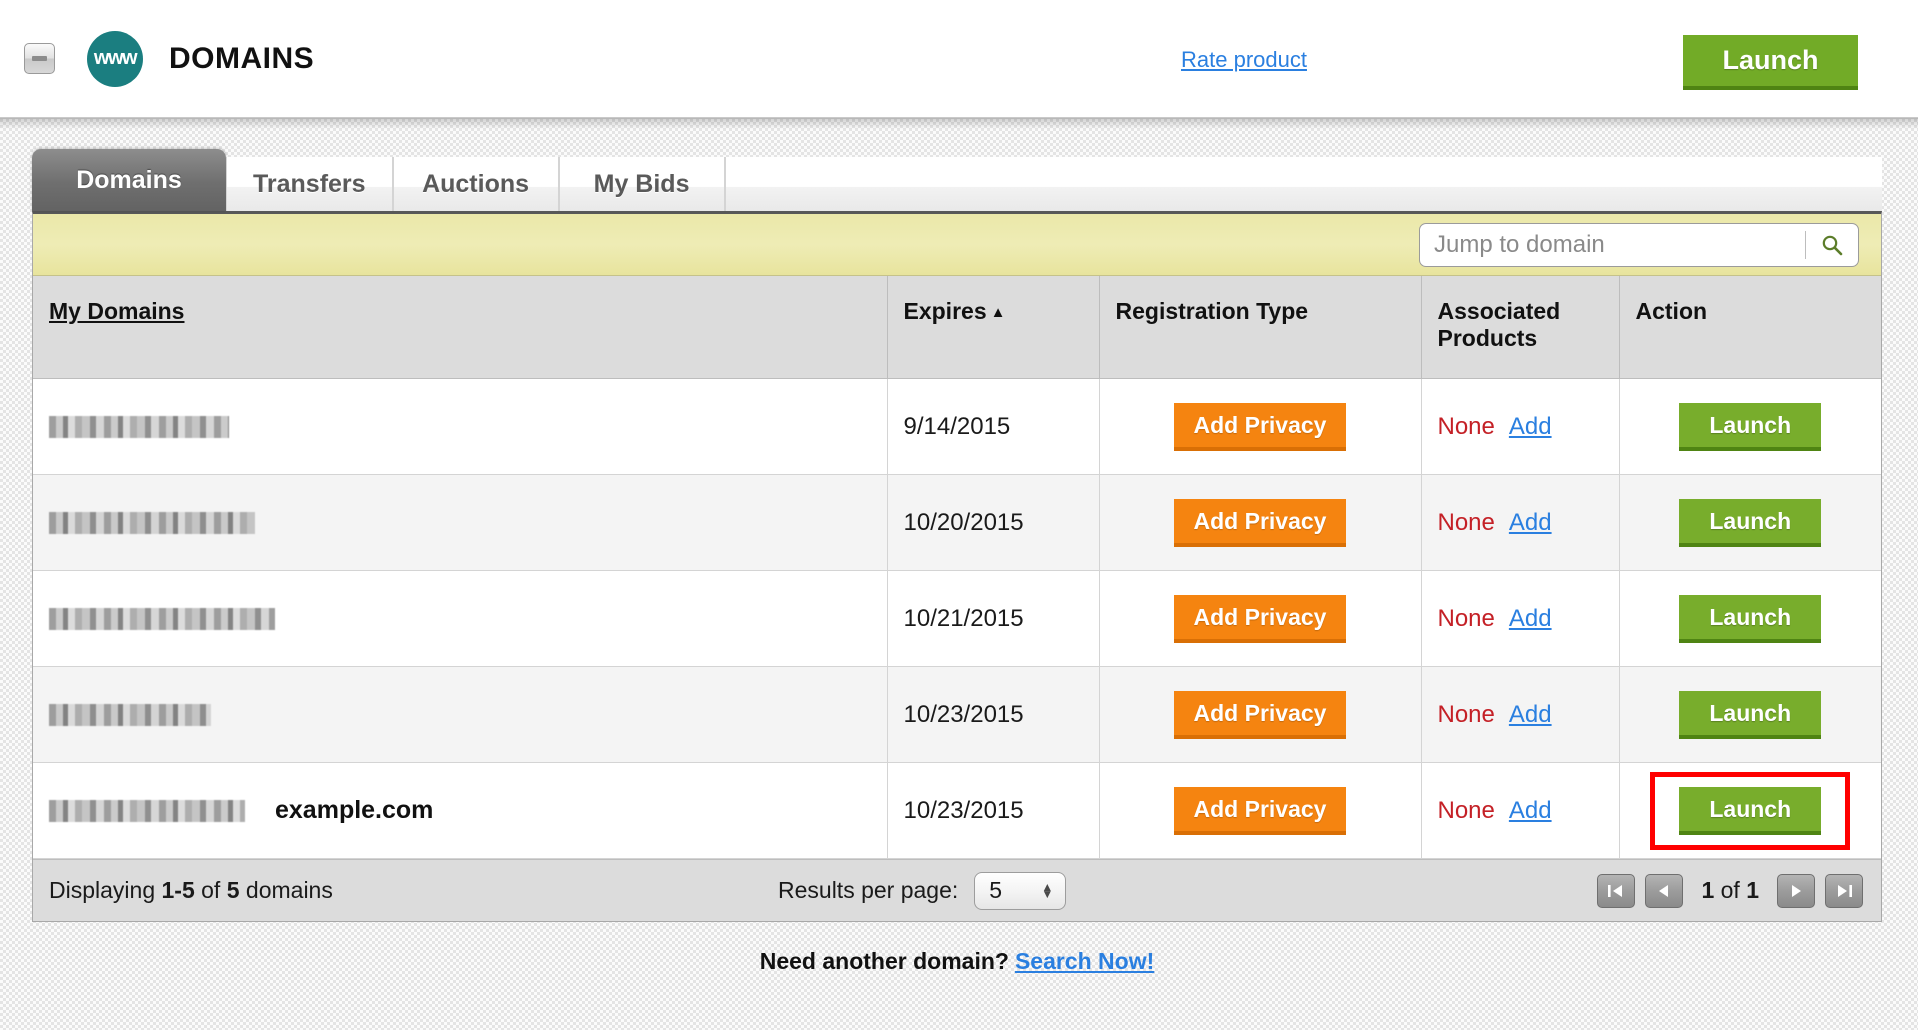 Image resolution: width=1918 pixels, height=1030 pixels. I want to click on displaying-range: 1-5, so click(178, 890).